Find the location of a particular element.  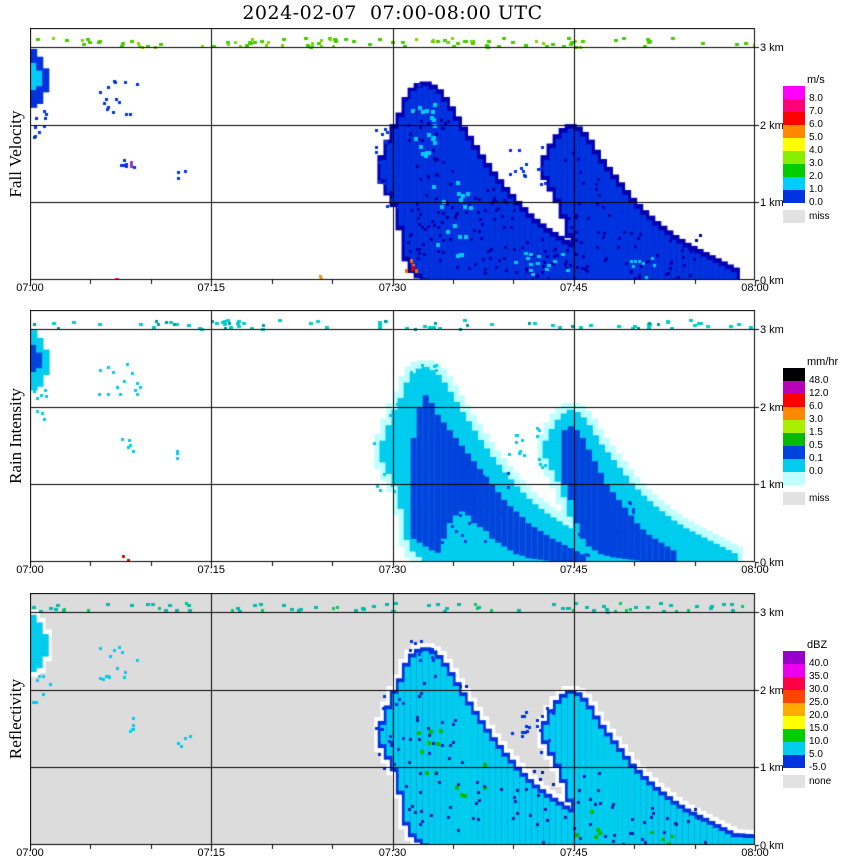

colorbar-tick-label: 40.0 is located at coordinates (819, 663).